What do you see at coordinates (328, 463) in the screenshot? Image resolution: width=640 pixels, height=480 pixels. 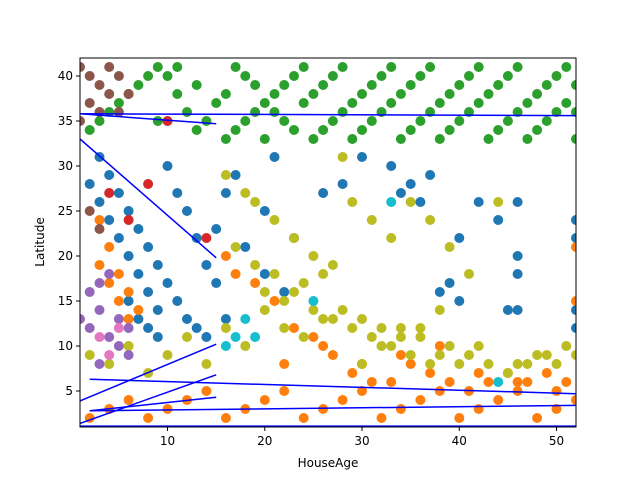 I see `x-axis-label: HouseAge` at bounding box center [328, 463].